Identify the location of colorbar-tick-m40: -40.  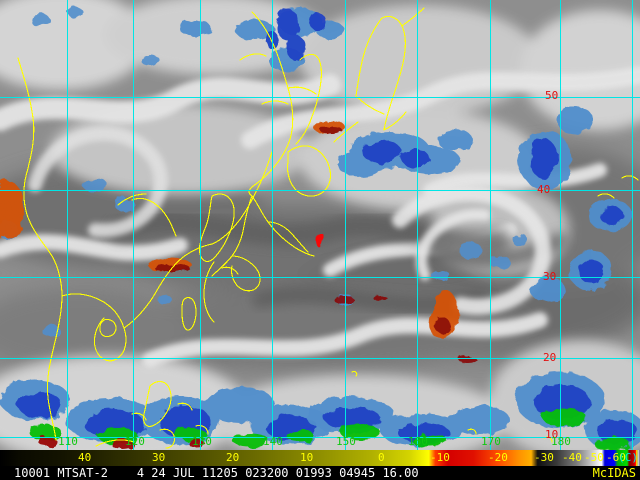
(572, 457).